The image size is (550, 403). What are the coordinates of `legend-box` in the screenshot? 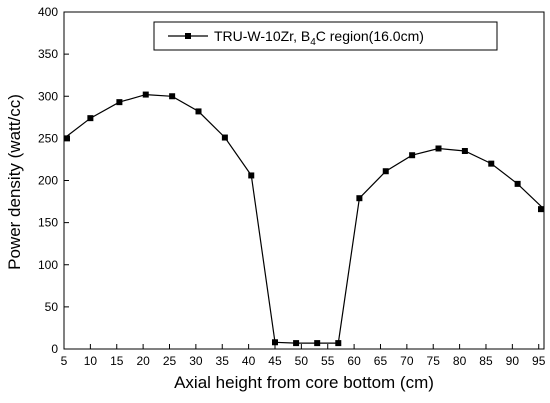 It's located at (325, 36).